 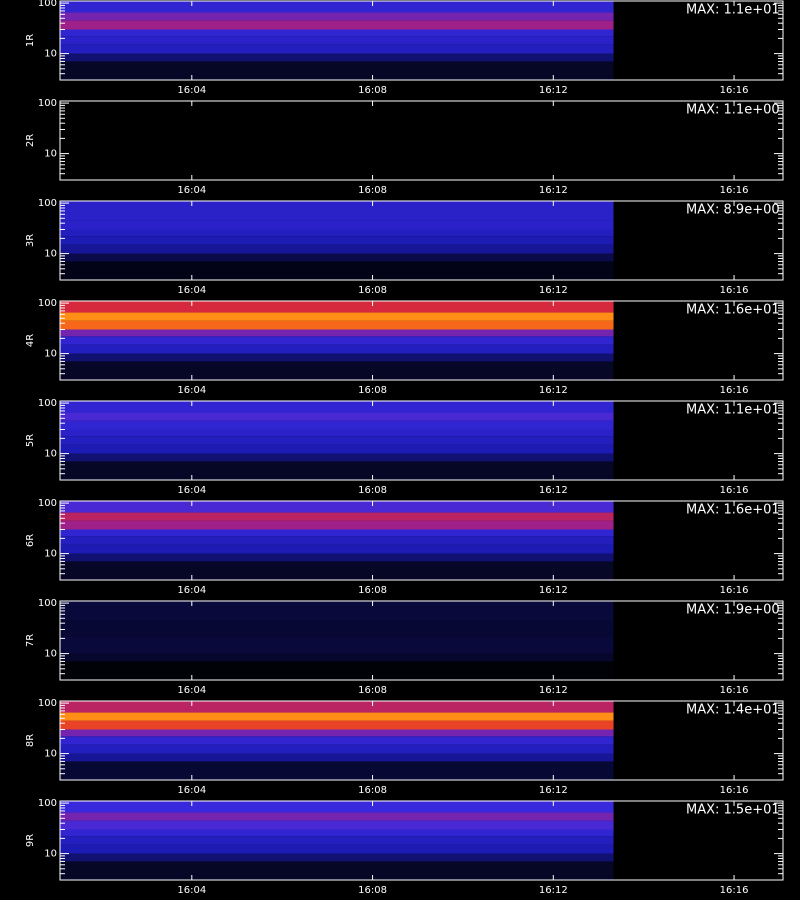 What do you see at coordinates (733, 510) in the screenshot?
I see `max-annotation: MAX: 1.6e+01` at bounding box center [733, 510].